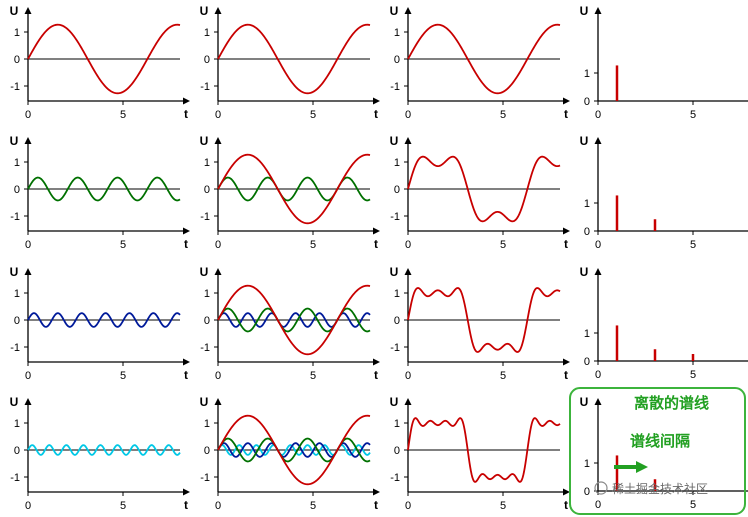 The width and height of the screenshot is (748, 517). I want to click on panel-r2-c1: Ut 1 0 -1 0 5, so click(290, 323).